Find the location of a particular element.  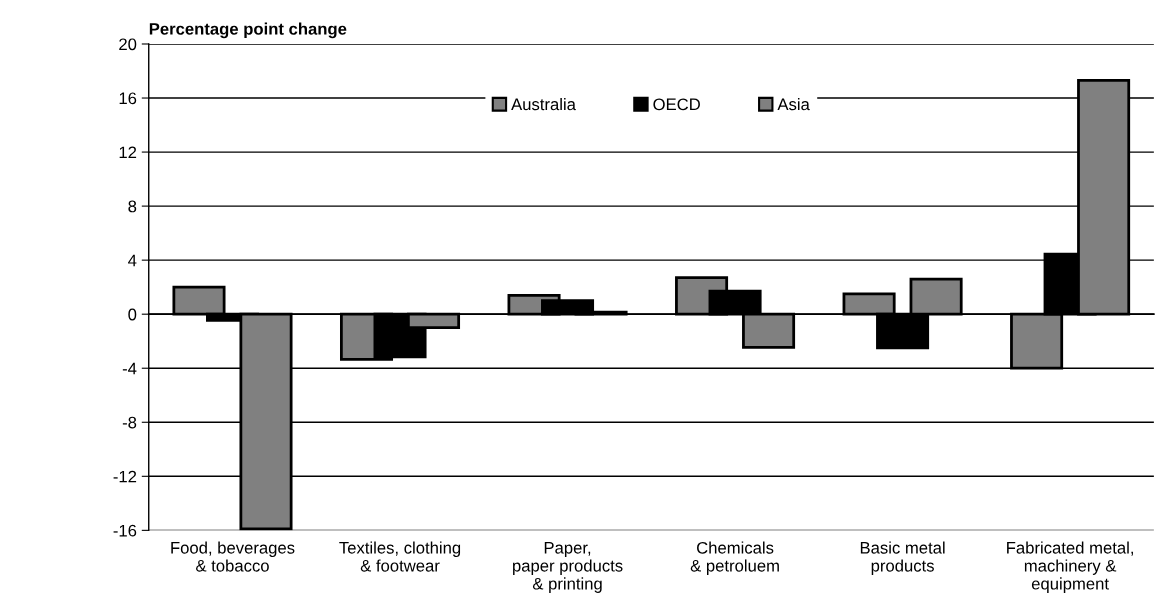

y-tick-label: 12 is located at coordinates (128, 152).